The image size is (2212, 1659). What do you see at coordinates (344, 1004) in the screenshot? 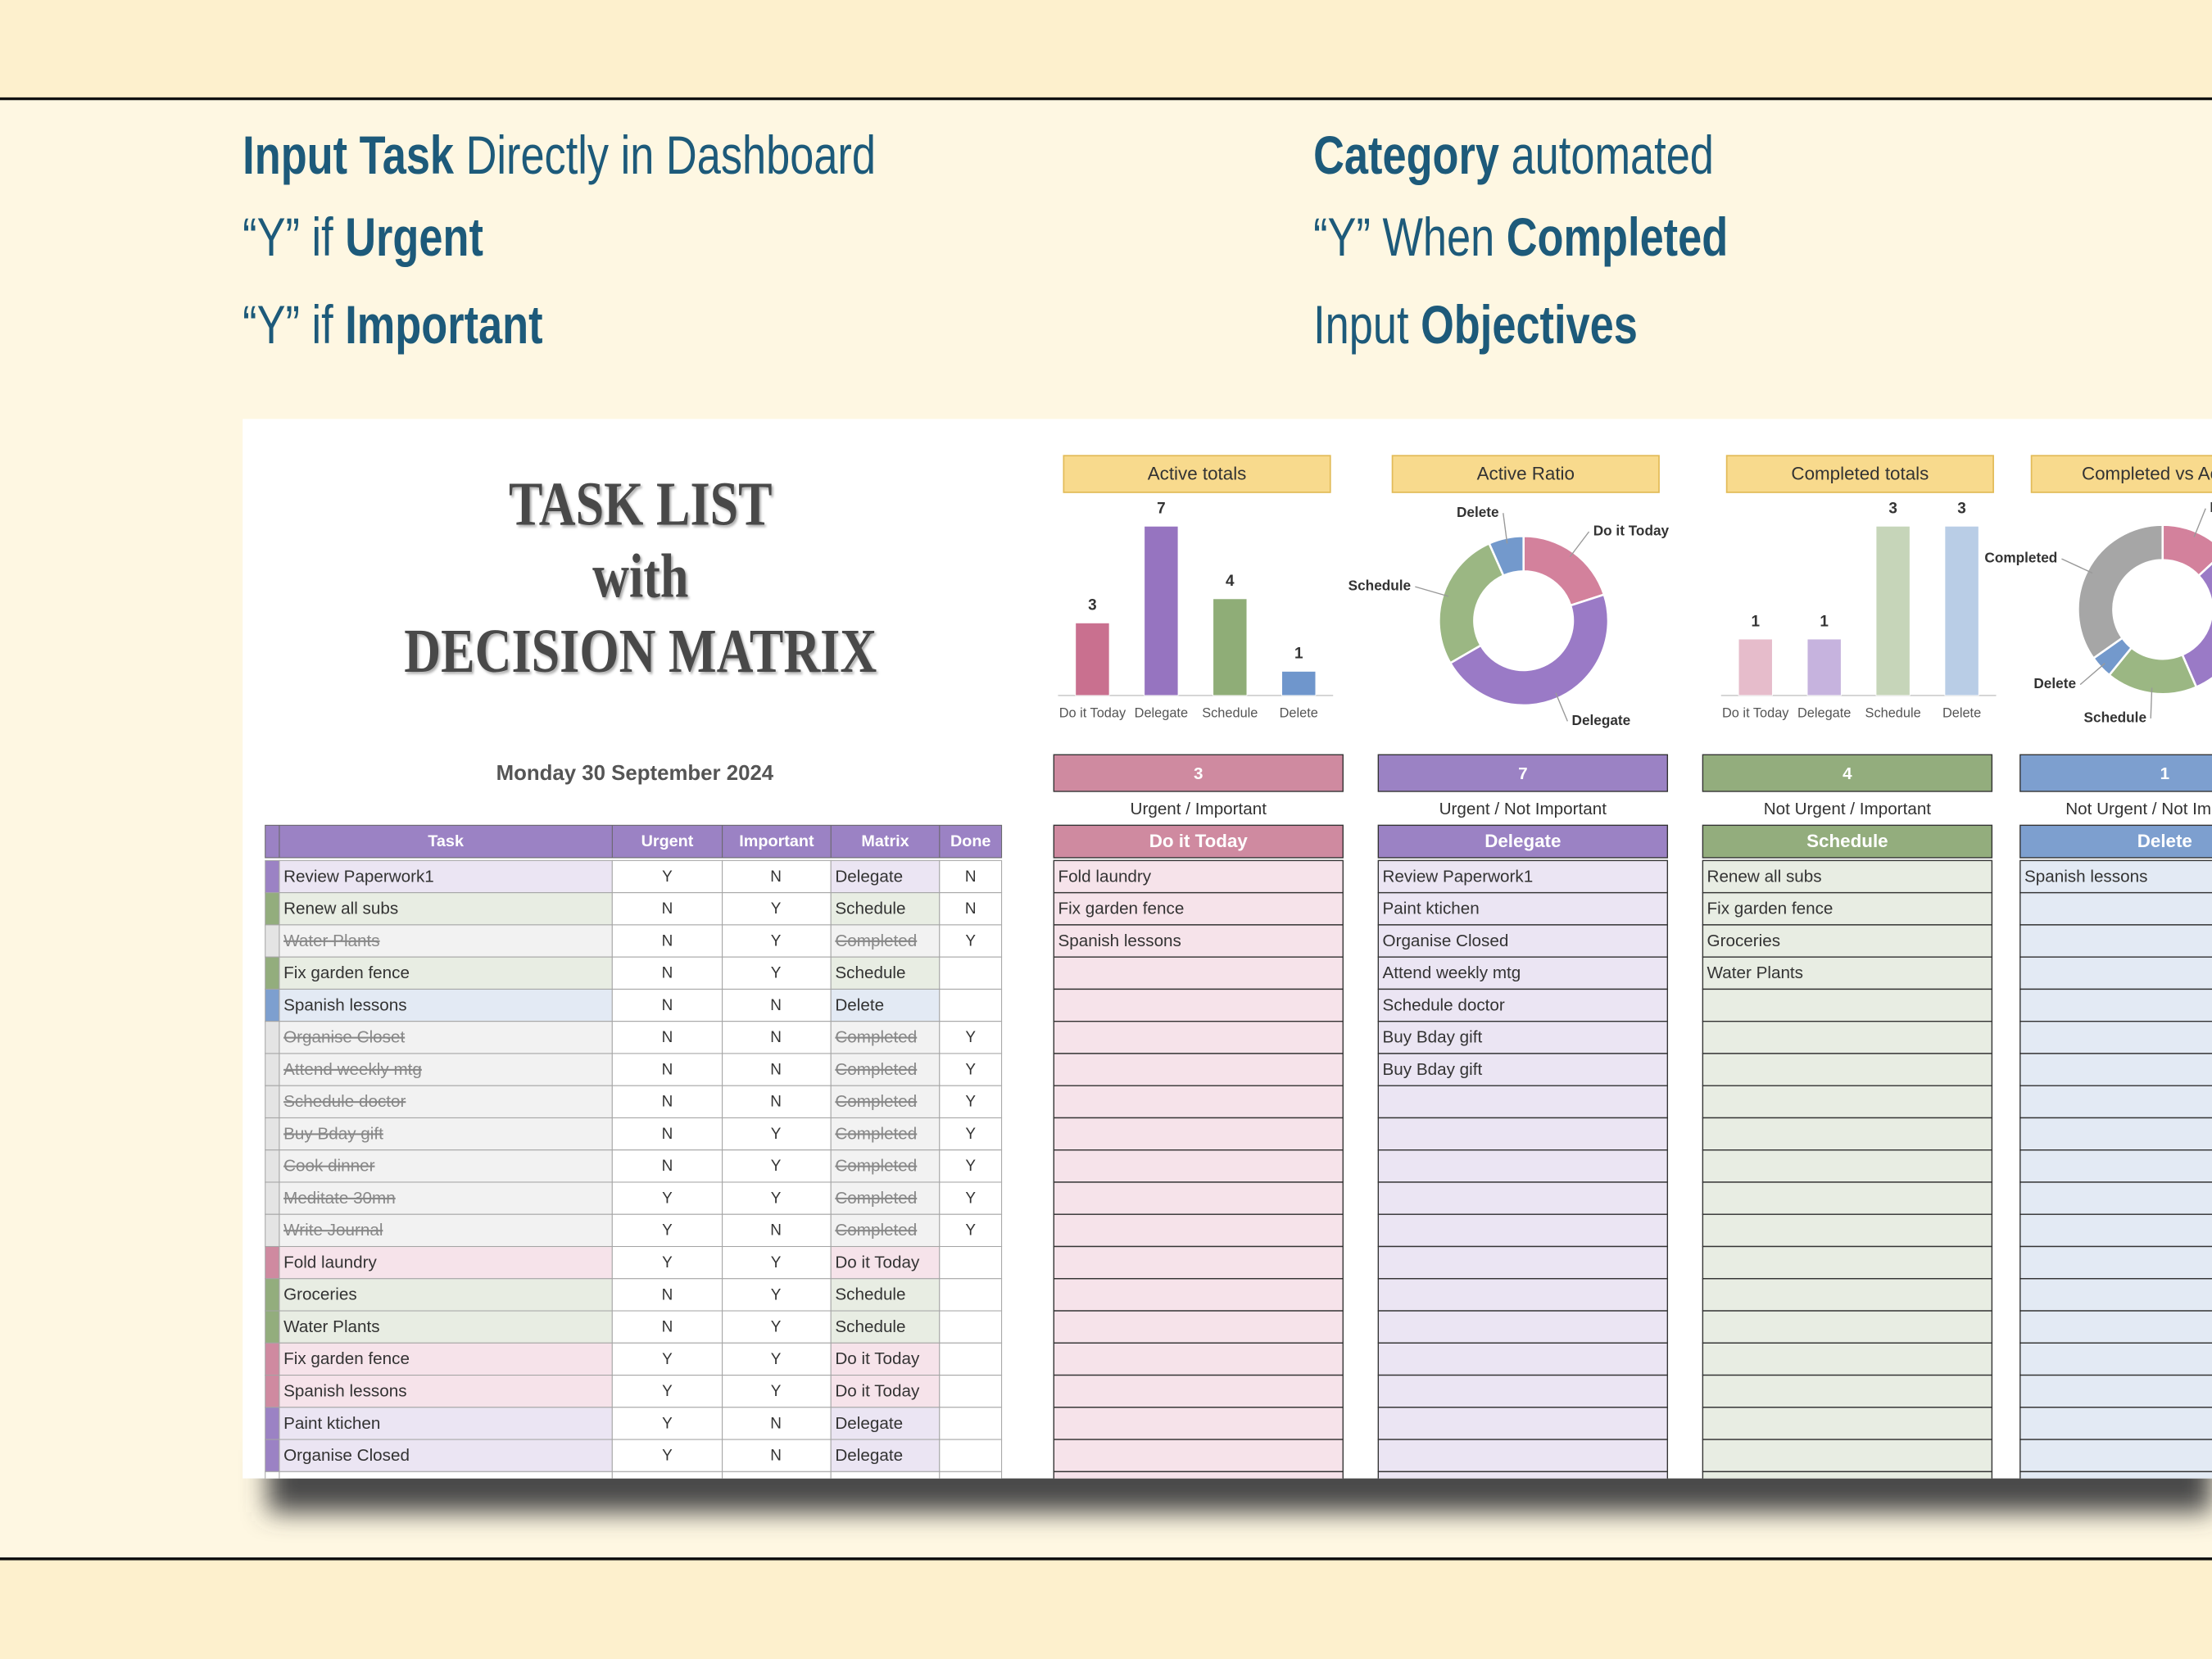
I see `task-cell: Spanish lessons` at bounding box center [344, 1004].